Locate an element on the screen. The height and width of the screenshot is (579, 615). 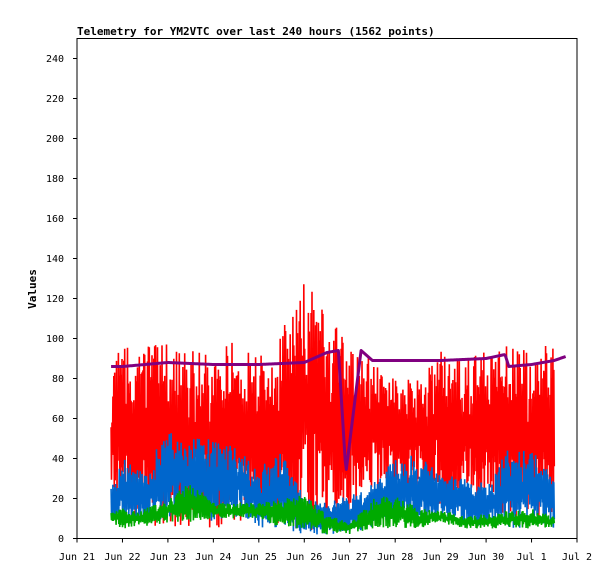
x-tick-label: Jun 21 is located at coordinates (77, 557).